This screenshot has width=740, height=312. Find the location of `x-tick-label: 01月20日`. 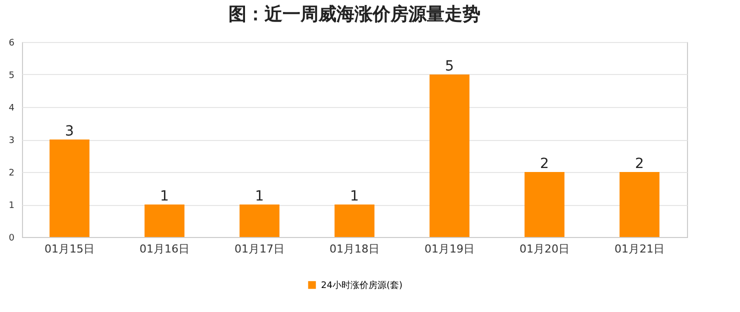

x-tick-label: 01月20日 is located at coordinates (545, 249).